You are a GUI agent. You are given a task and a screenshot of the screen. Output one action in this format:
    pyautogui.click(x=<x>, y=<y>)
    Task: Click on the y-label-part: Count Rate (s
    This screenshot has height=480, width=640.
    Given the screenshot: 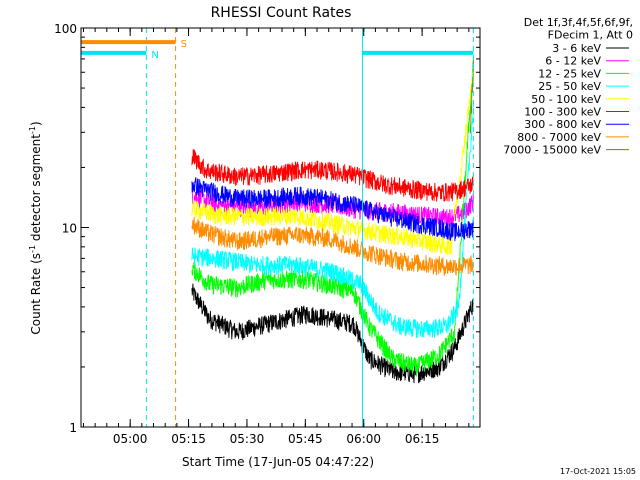 What is the action you would take?
    pyautogui.click(x=36, y=294)
    